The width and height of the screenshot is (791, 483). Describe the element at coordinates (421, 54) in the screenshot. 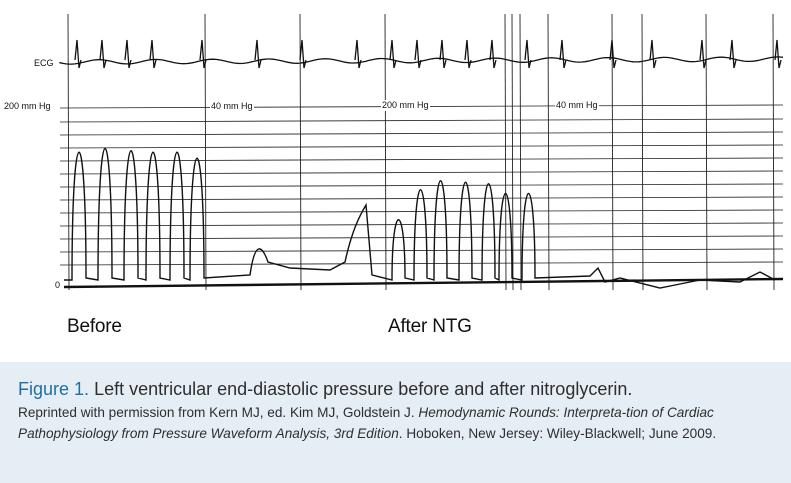

I see `ecg-trace` at that location.